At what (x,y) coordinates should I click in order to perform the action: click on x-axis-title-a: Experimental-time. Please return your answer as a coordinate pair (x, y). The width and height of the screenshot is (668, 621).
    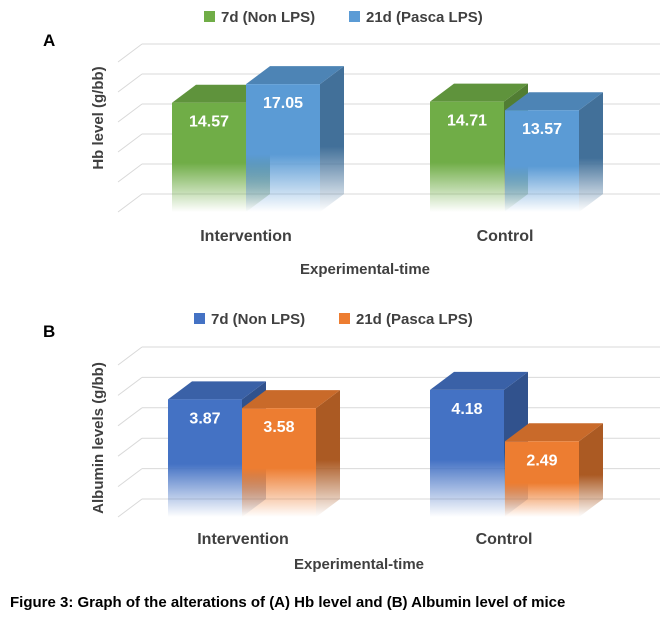
    Looking at the image, I should click on (365, 269).